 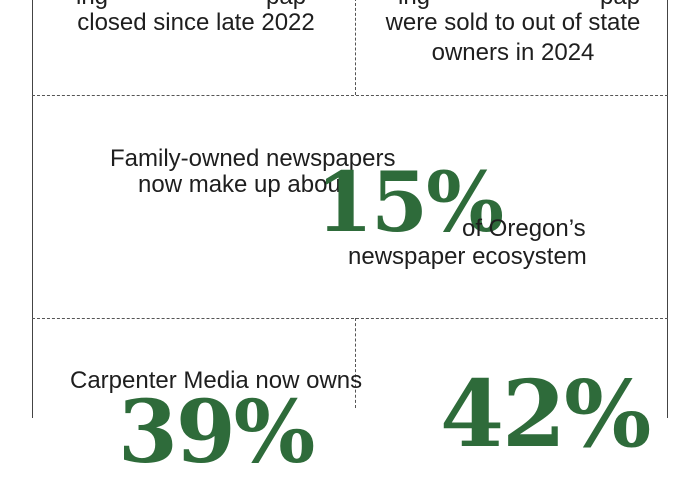 What do you see at coordinates (467, 256) in the screenshot?
I see `middle-line-ecosystem: newspaper ecosystem` at bounding box center [467, 256].